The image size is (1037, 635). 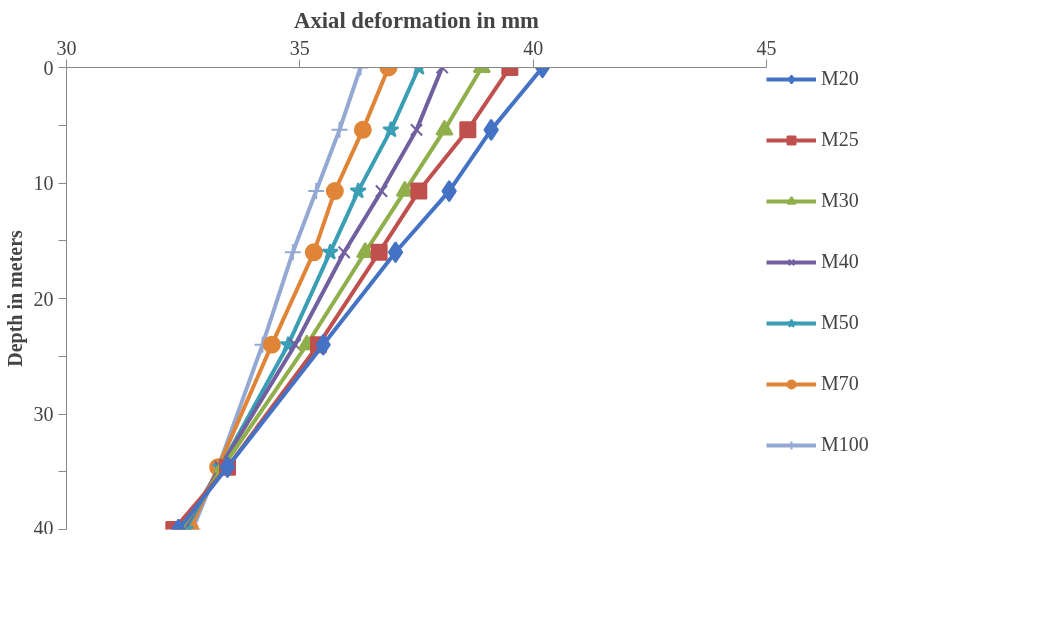 I want to click on y-axis-title: Depth in meters, so click(x=15, y=298).